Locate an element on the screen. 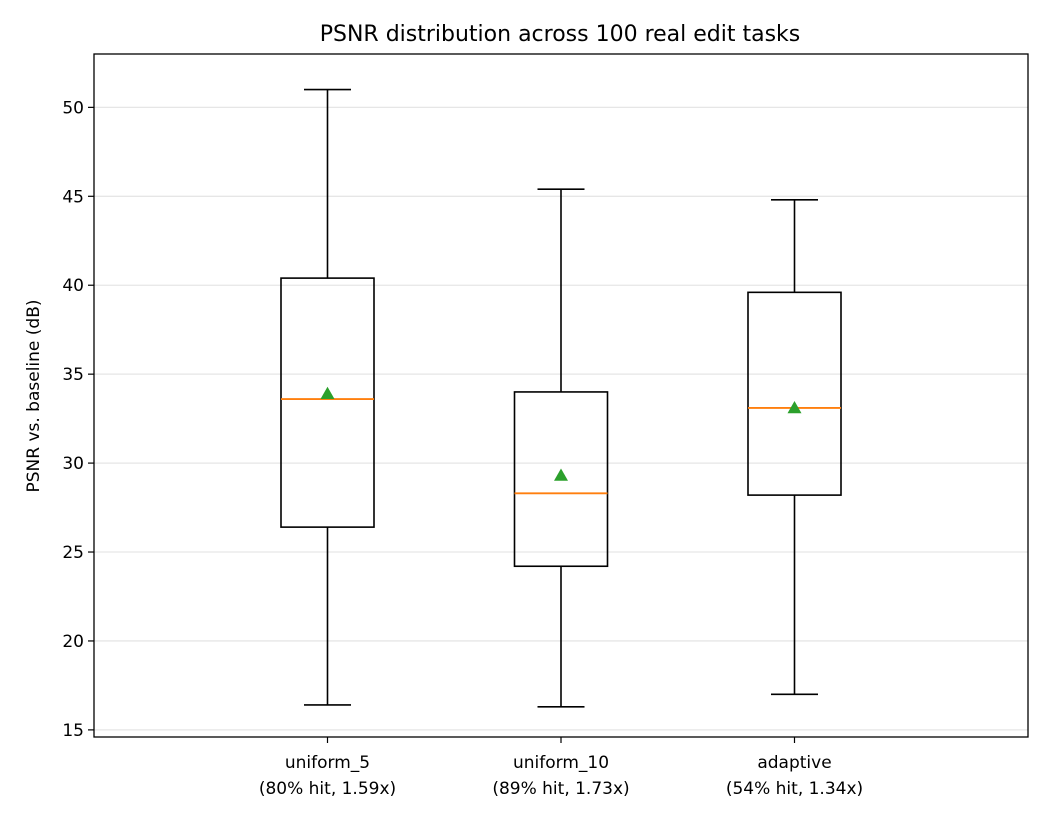  x-tick-label-name: uniform_5 is located at coordinates (327, 763).